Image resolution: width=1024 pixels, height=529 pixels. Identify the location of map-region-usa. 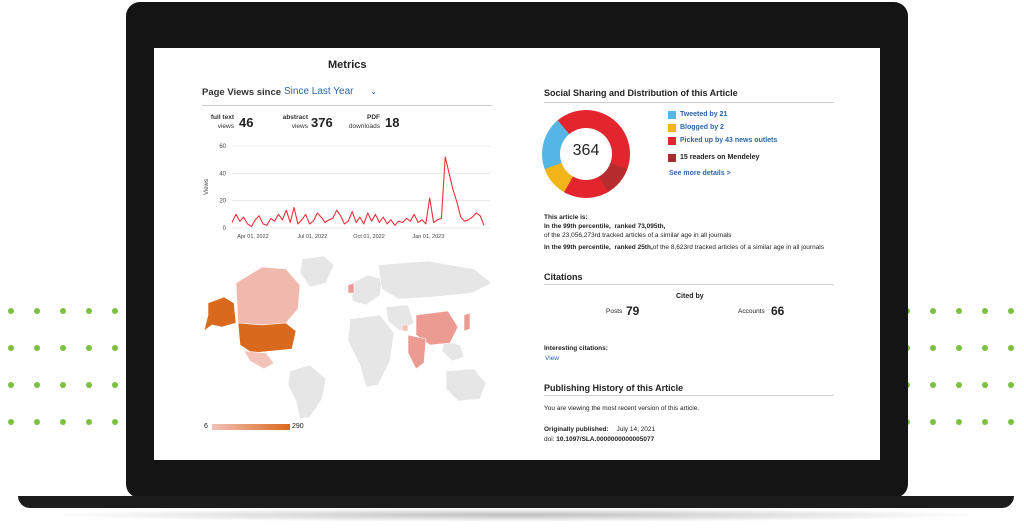
(267, 338).